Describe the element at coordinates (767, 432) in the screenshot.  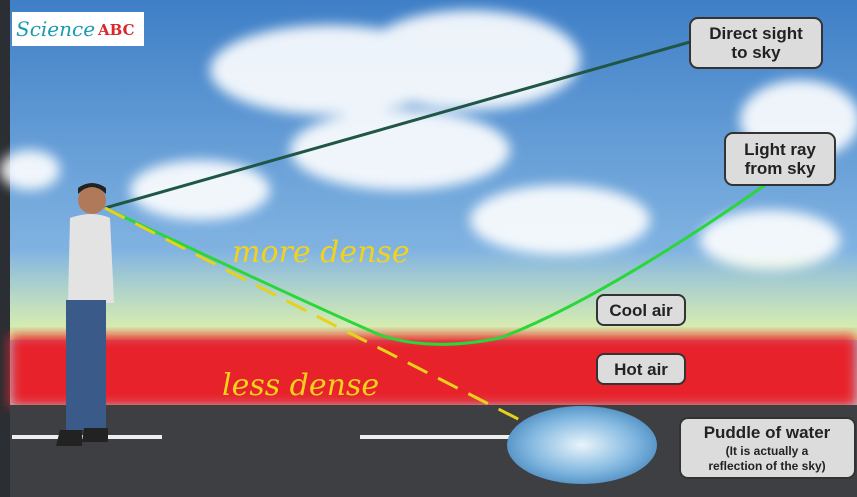
I see `label: Puddle of water` at that location.